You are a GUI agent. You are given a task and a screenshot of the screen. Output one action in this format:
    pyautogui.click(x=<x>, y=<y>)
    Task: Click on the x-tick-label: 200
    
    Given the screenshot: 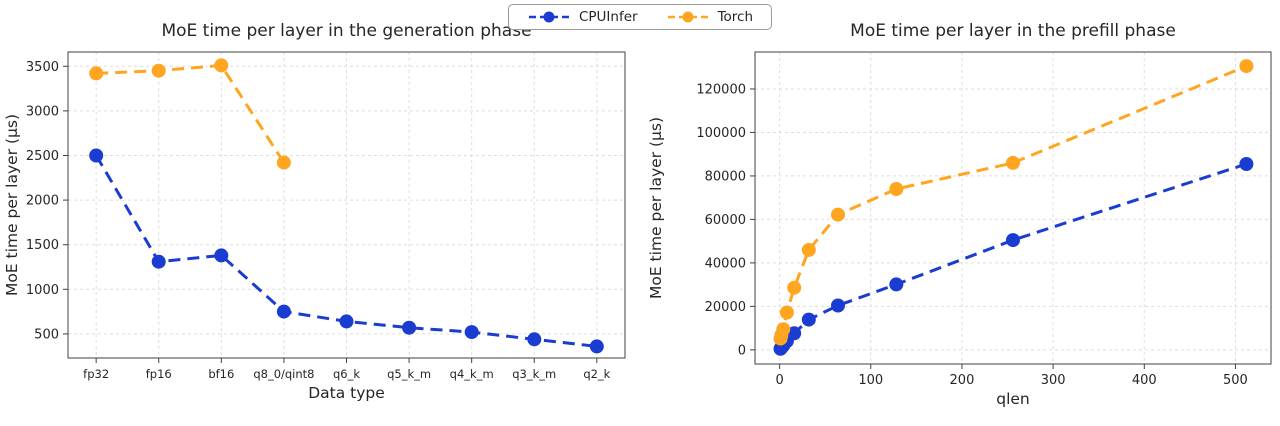 What is the action you would take?
    pyautogui.click(x=962, y=380)
    